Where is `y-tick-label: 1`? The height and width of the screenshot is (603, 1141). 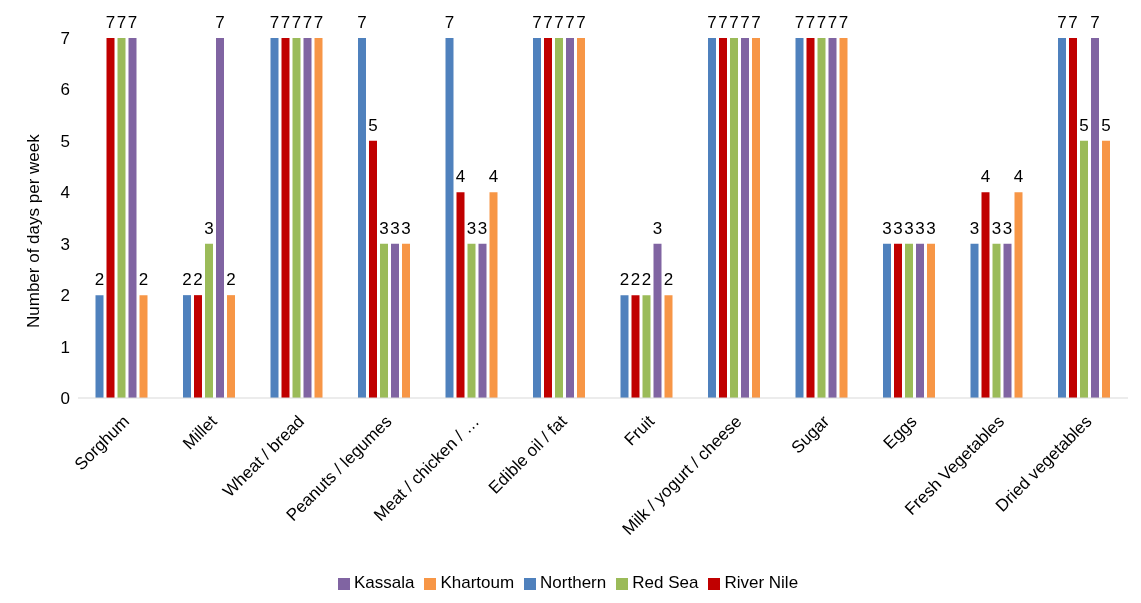
y-tick-label: 1 is located at coordinates (65, 347).